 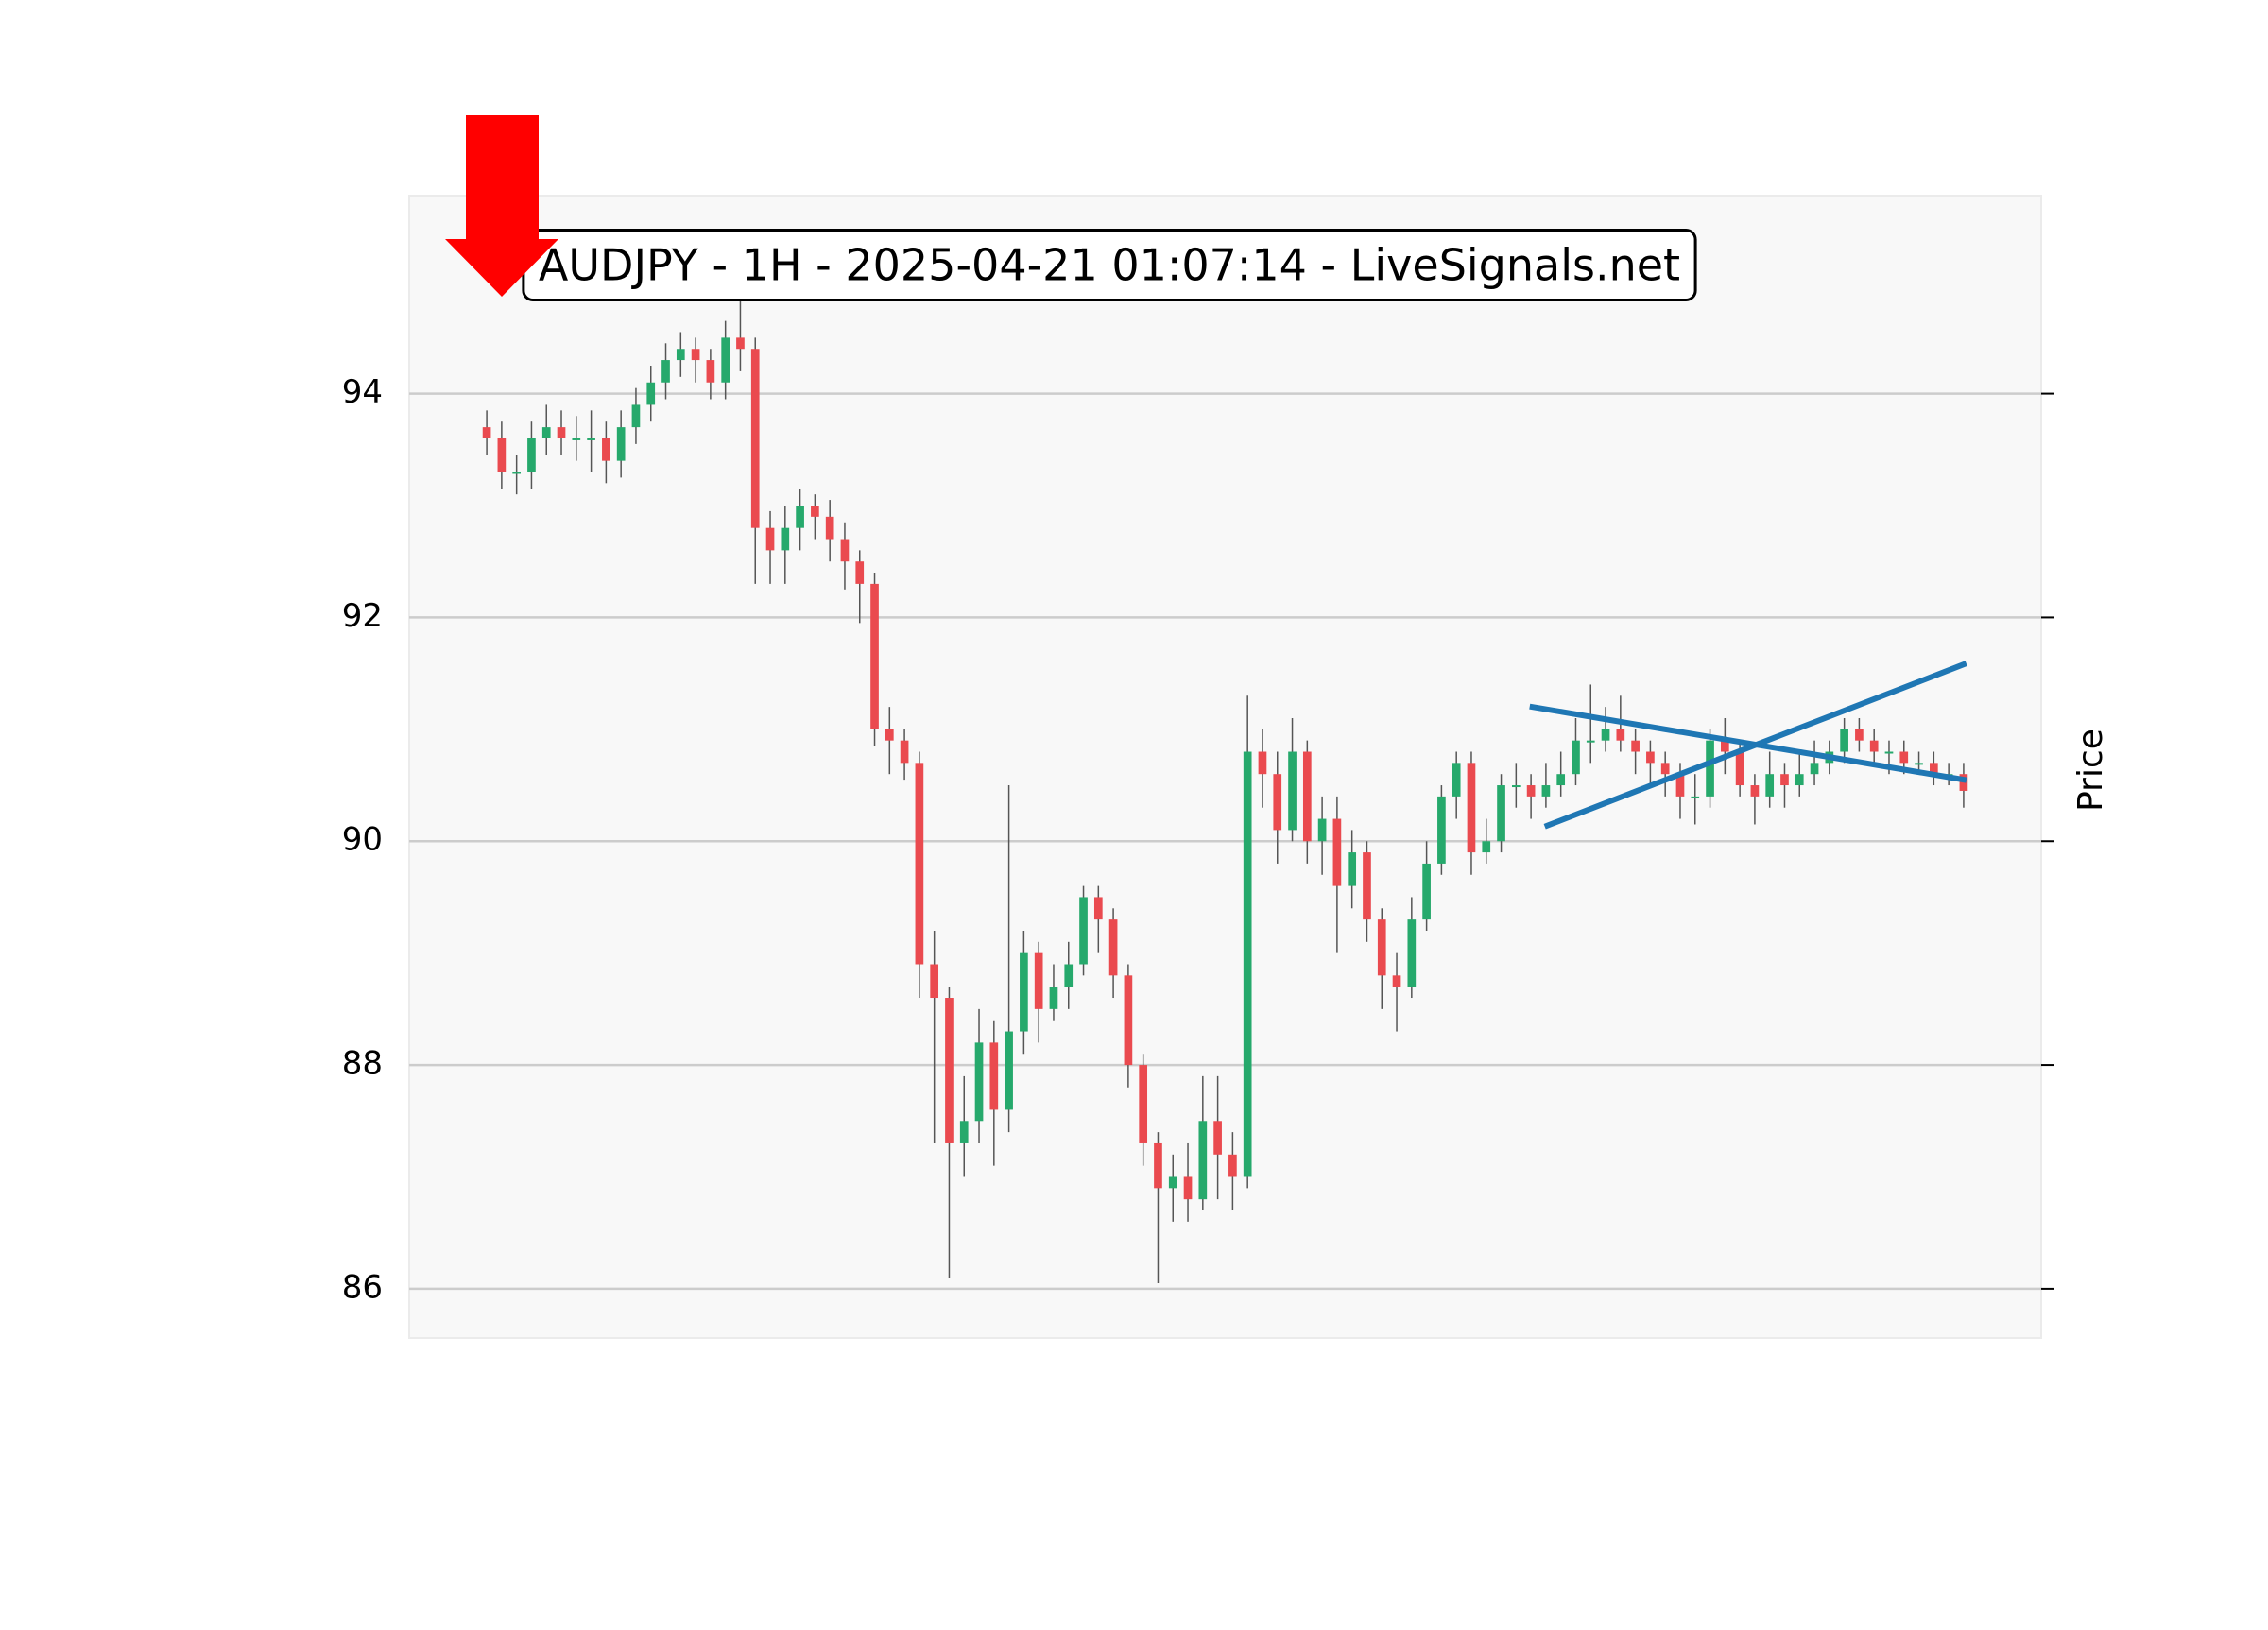 What do you see at coordinates (362, 840) in the screenshot?
I see `y-tick-label: 90` at bounding box center [362, 840].